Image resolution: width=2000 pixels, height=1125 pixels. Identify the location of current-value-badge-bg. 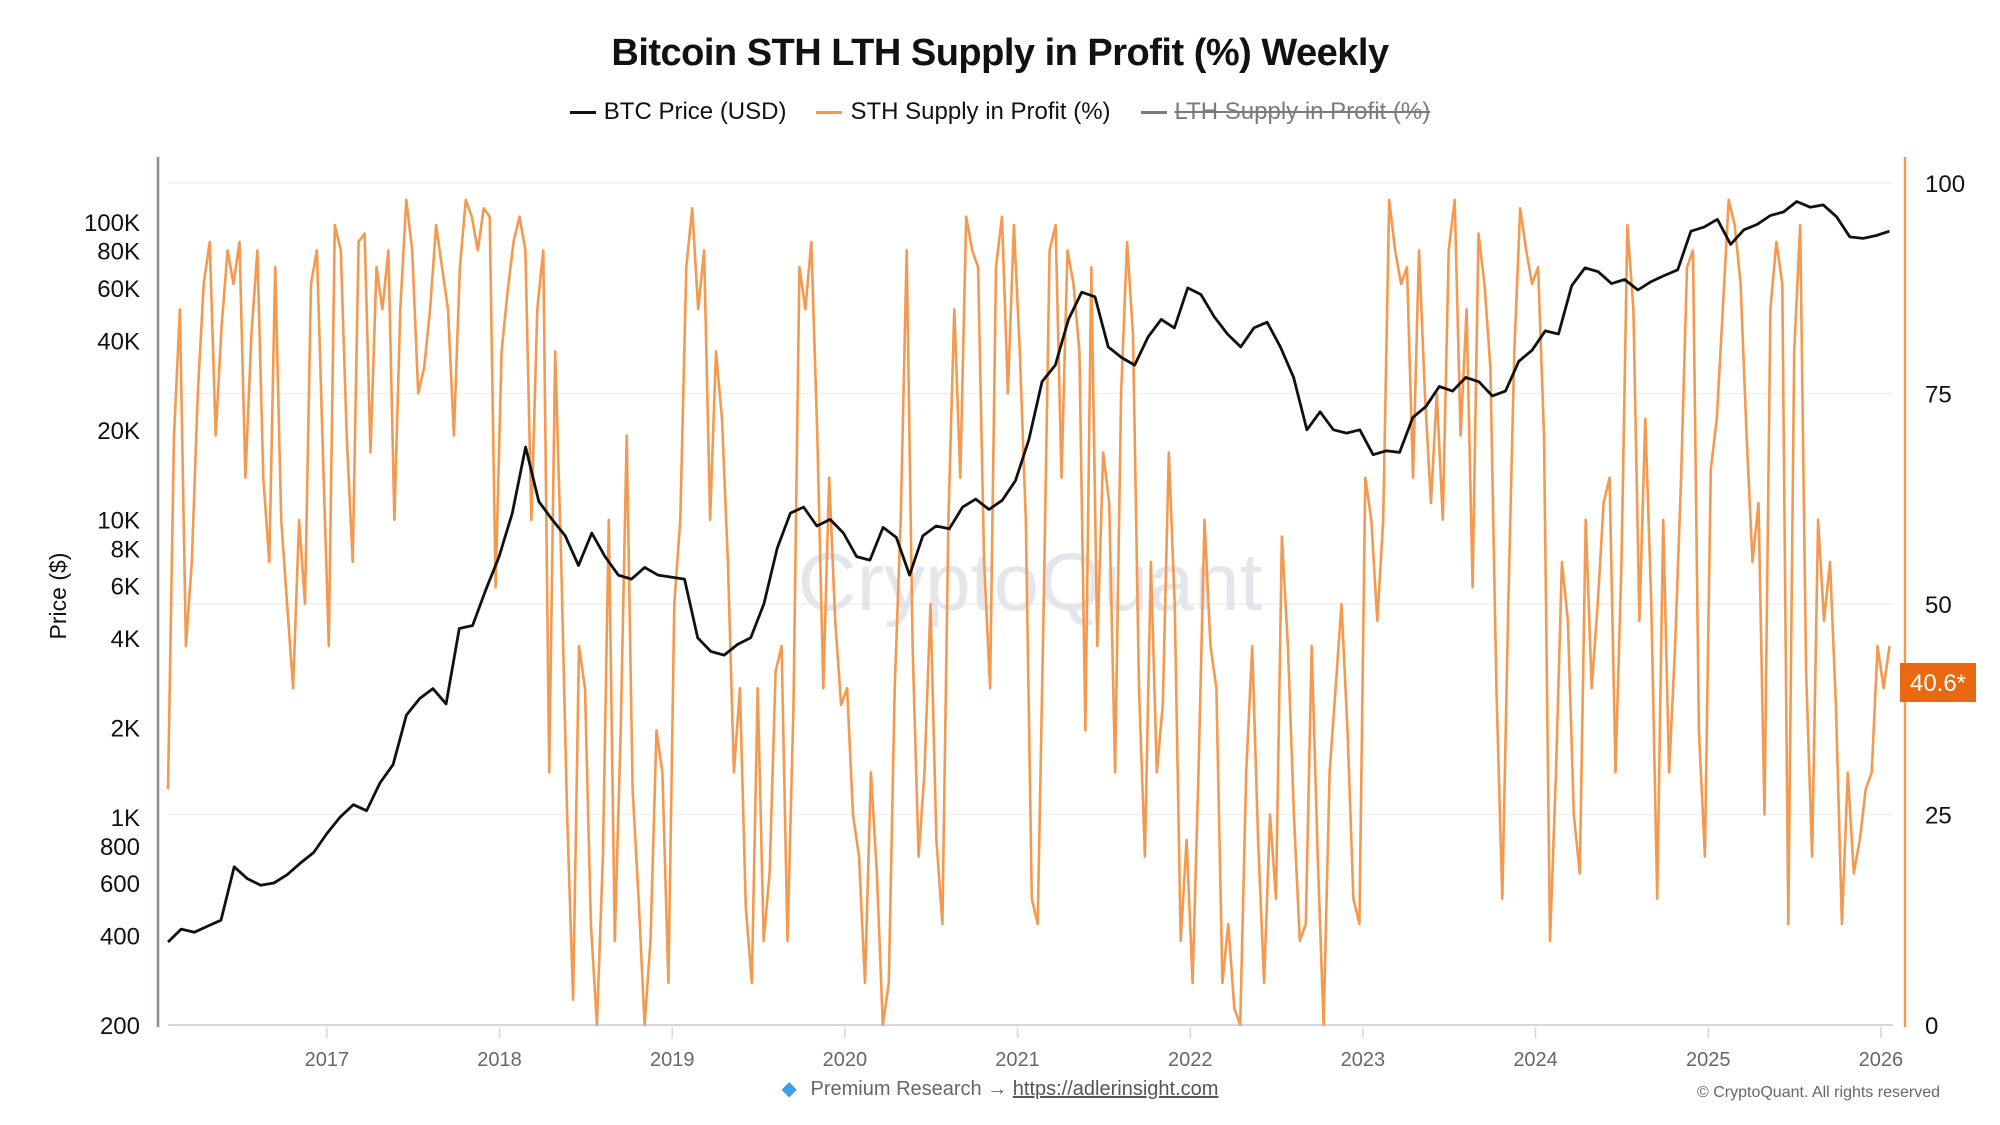
(1938, 682).